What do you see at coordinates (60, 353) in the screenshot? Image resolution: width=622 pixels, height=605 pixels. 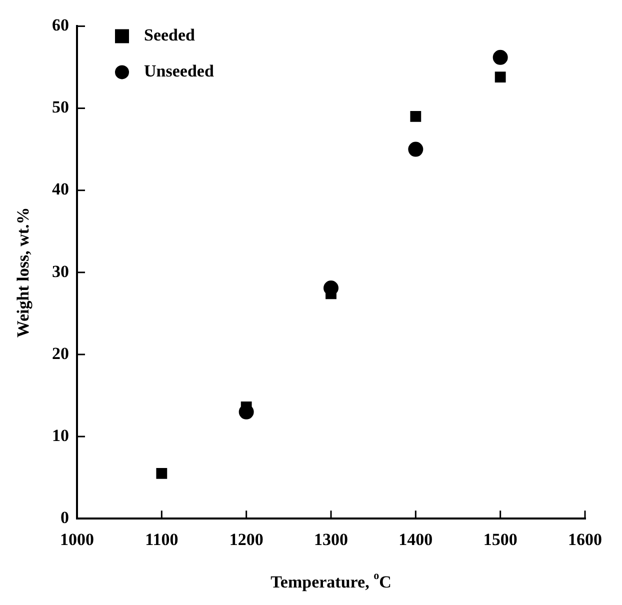 I see `y-tick-label: 20` at bounding box center [60, 353].